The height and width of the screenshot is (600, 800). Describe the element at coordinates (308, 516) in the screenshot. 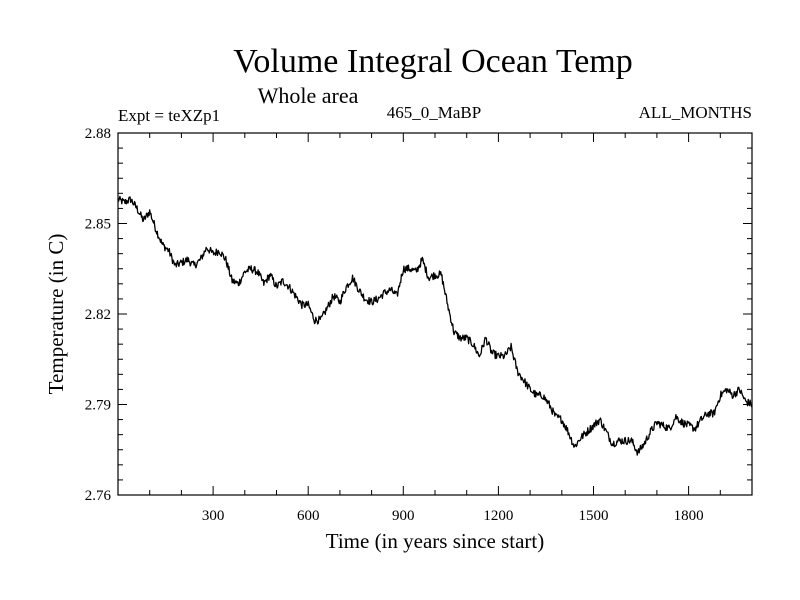

I see `x-tick-label: 600` at that location.